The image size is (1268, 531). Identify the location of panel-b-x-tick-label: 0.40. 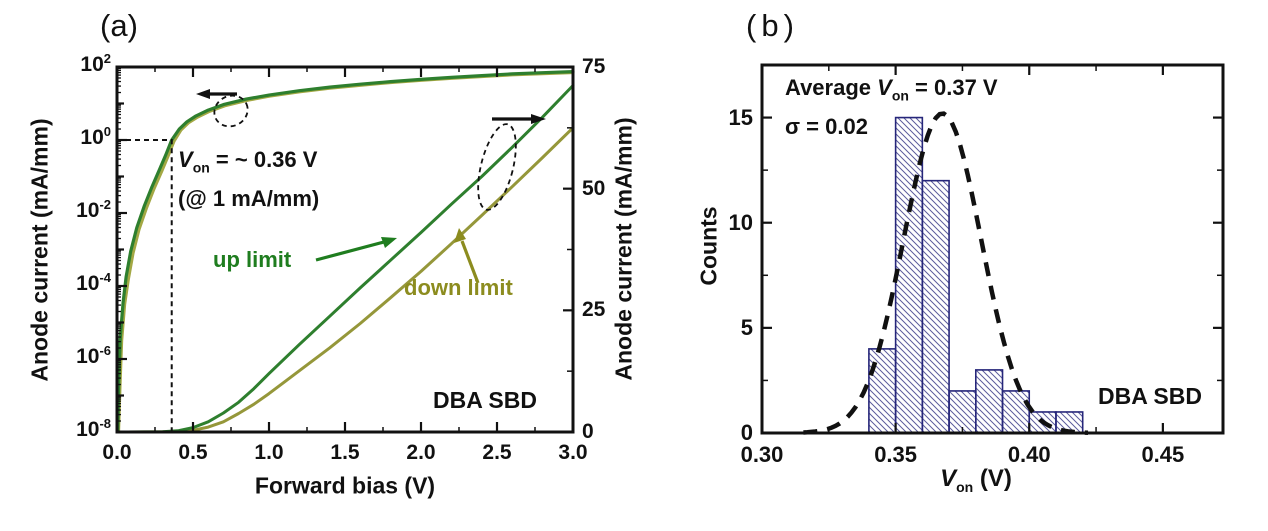
(1029, 454).